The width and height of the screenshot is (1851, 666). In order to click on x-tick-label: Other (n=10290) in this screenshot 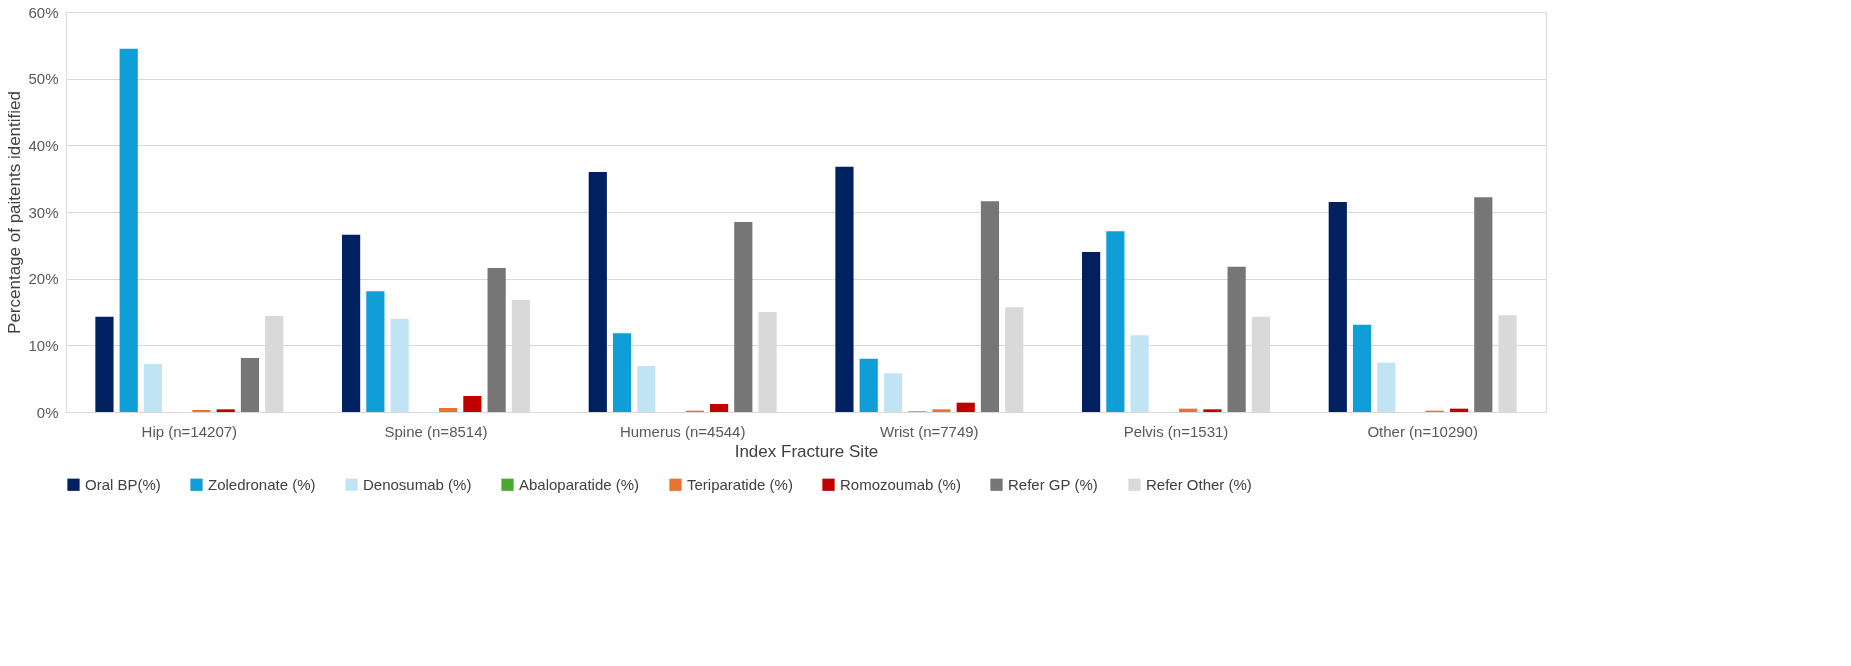, I will do `click(1422, 431)`.